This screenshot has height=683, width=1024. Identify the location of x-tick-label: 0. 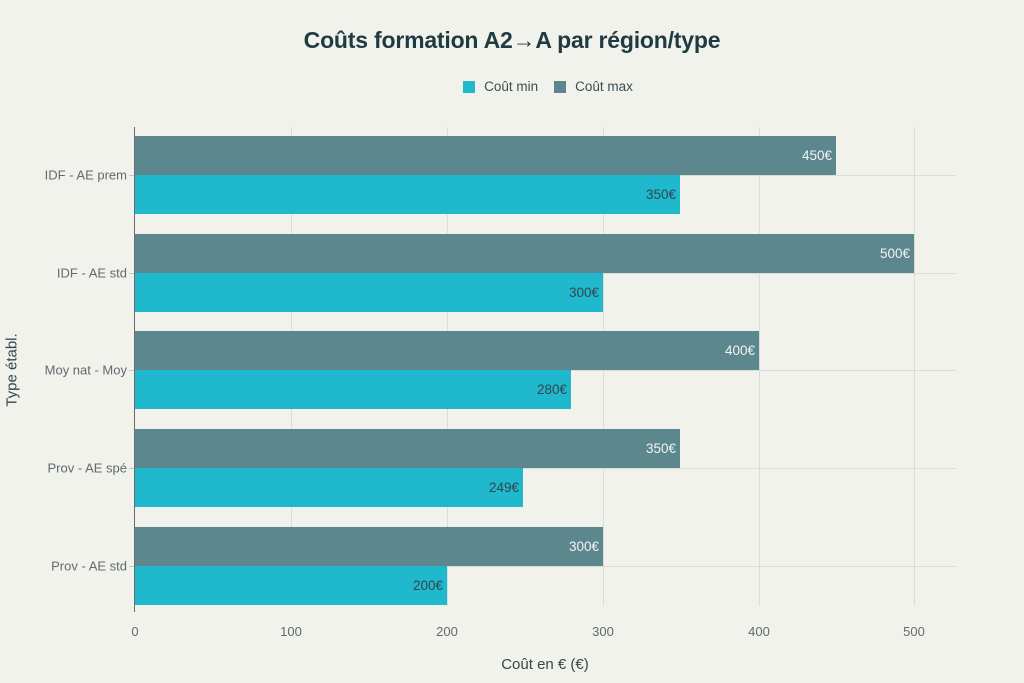
(135, 631).